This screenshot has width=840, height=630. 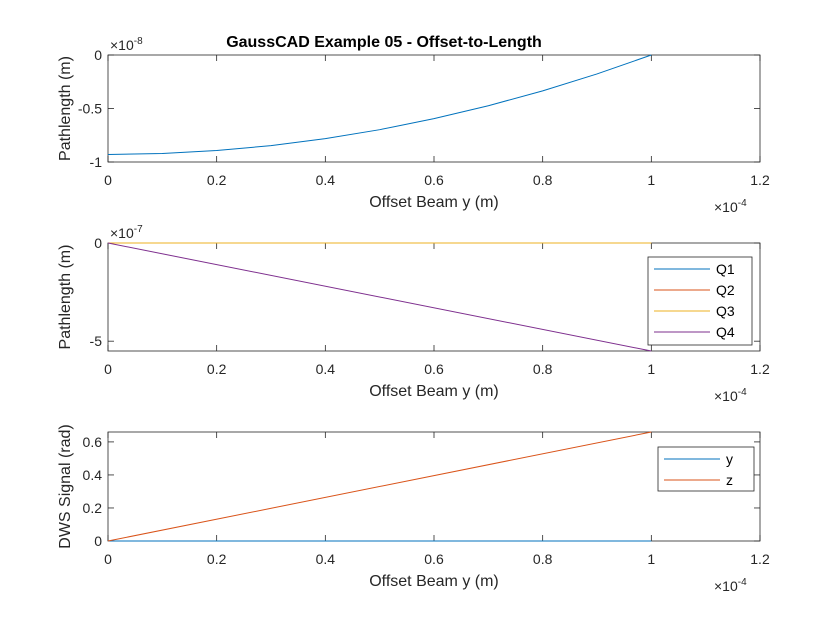 What do you see at coordinates (93, 442) in the screenshot?
I see `y-tick-label: 0.6` at bounding box center [93, 442].